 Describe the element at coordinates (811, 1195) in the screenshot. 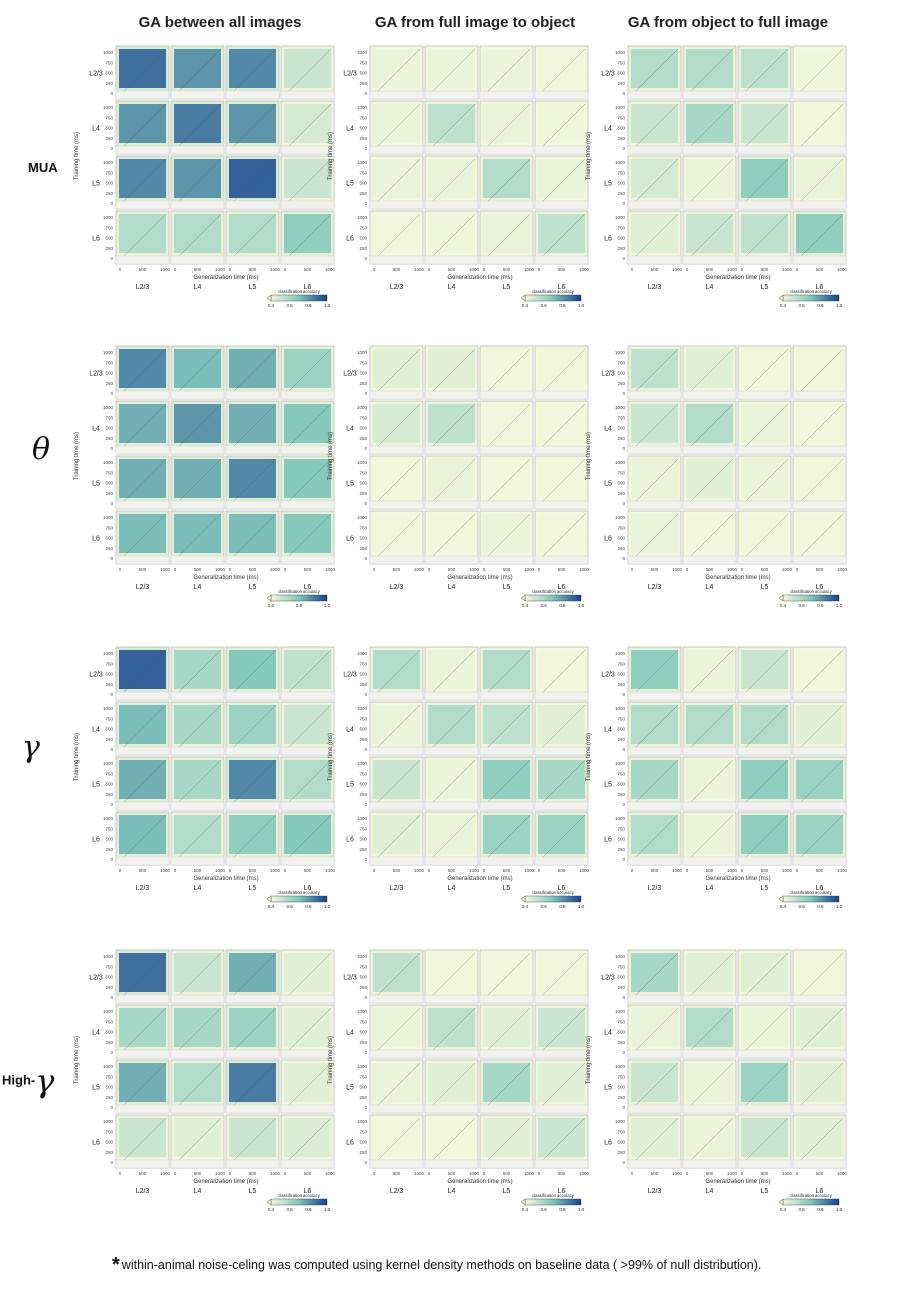

I see `colorbar-title: classification accuracy` at that location.